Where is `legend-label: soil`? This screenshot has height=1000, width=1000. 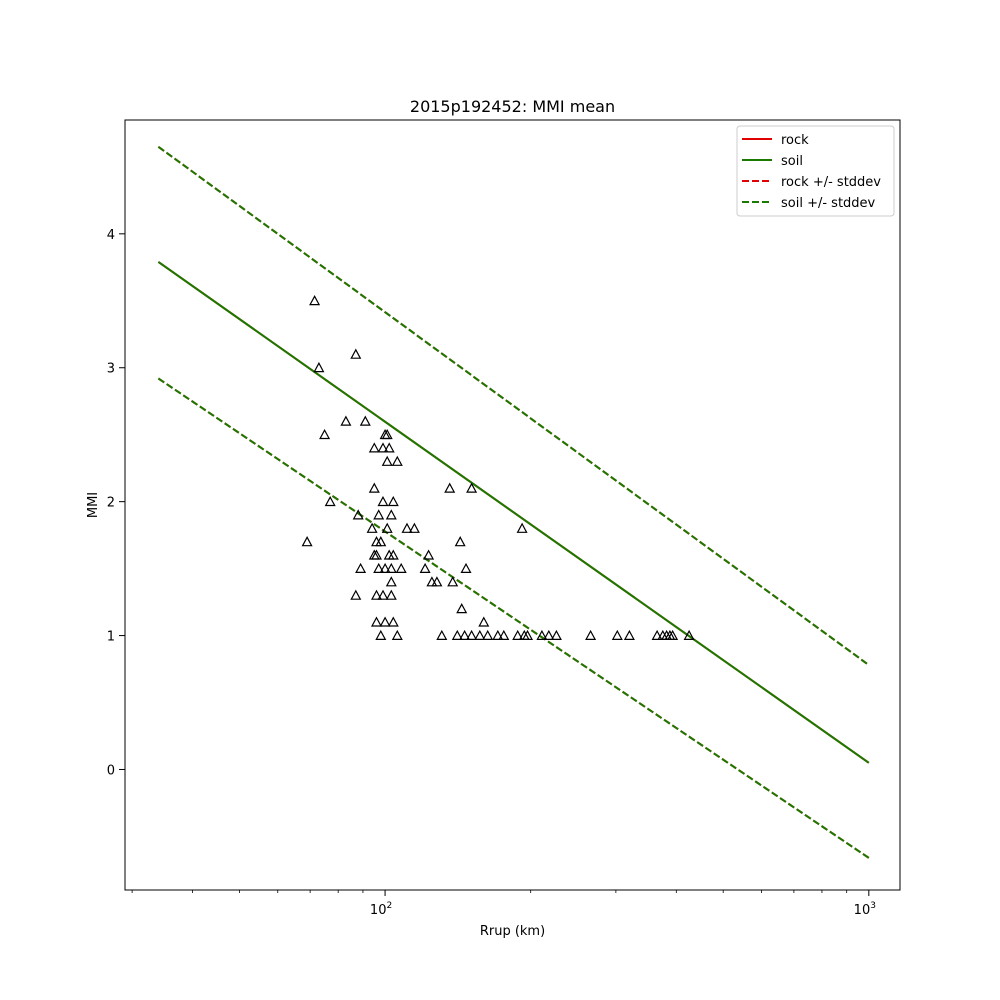 legend-label: soil is located at coordinates (792, 161).